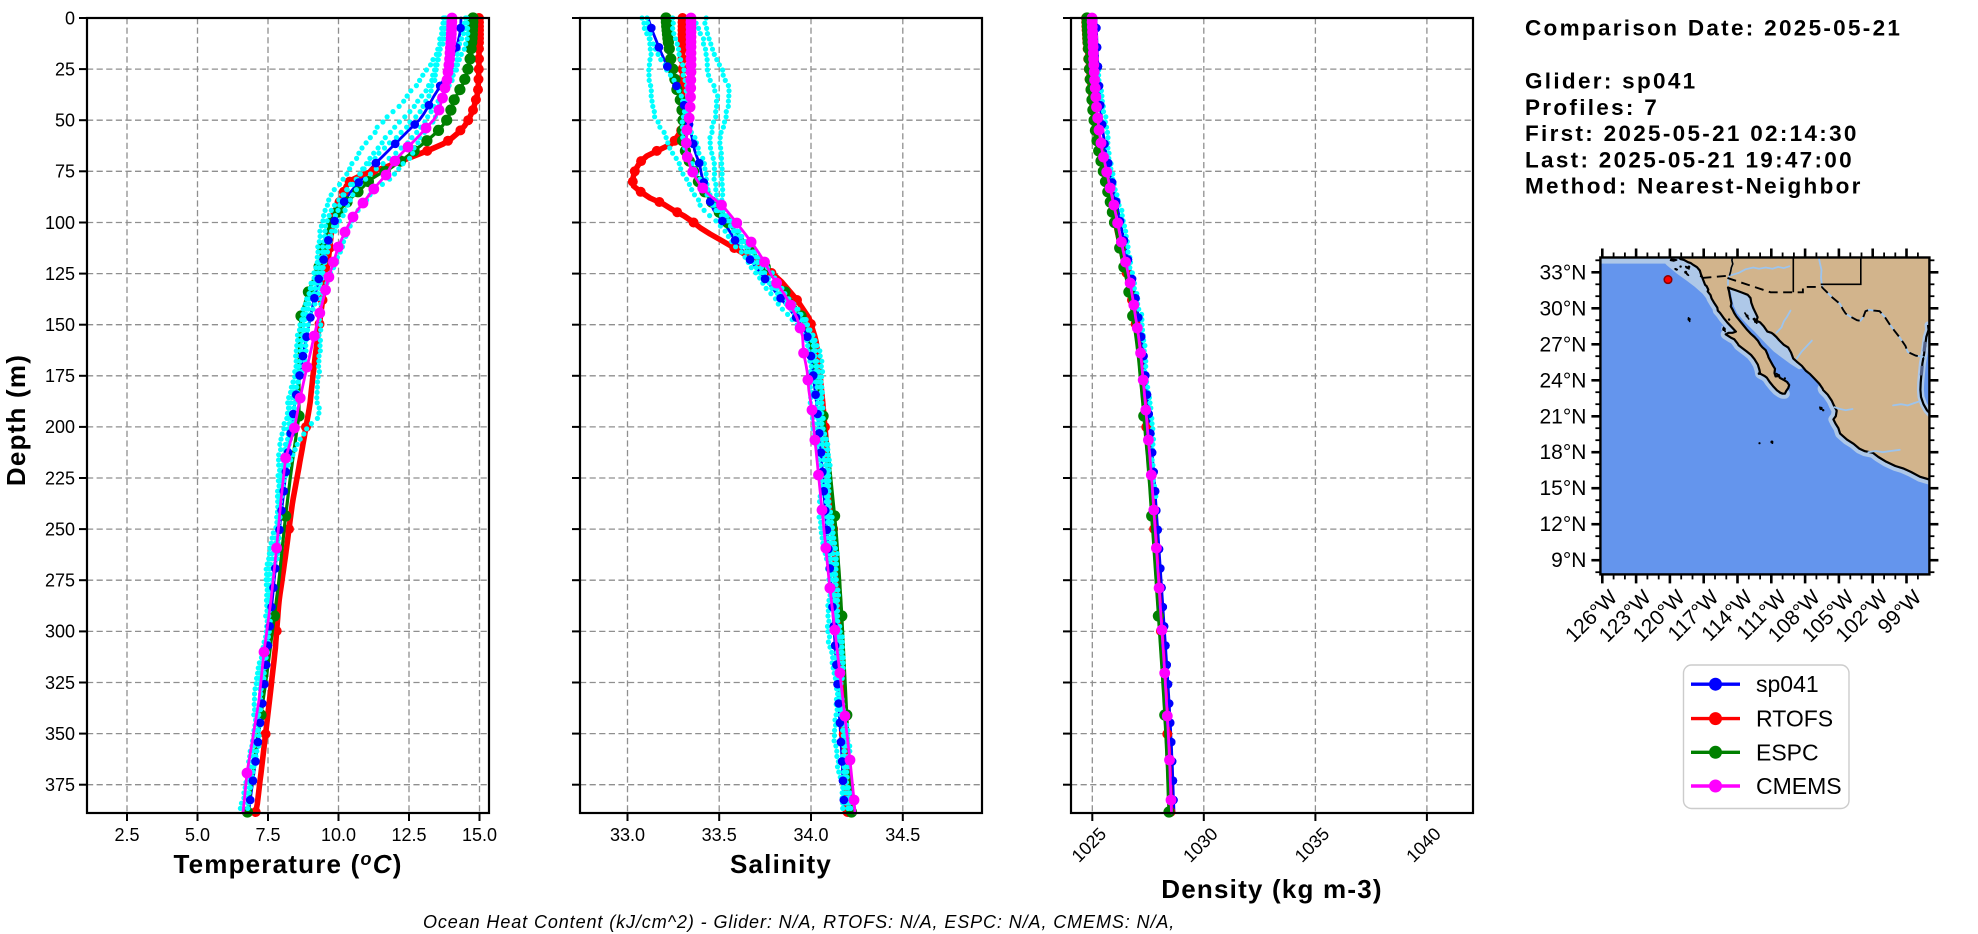 This screenshot has height=934, width=1978. Describe the element at coordinates (1562, 524) in the screenshot. I see `svg-text: 12°N` at that location.